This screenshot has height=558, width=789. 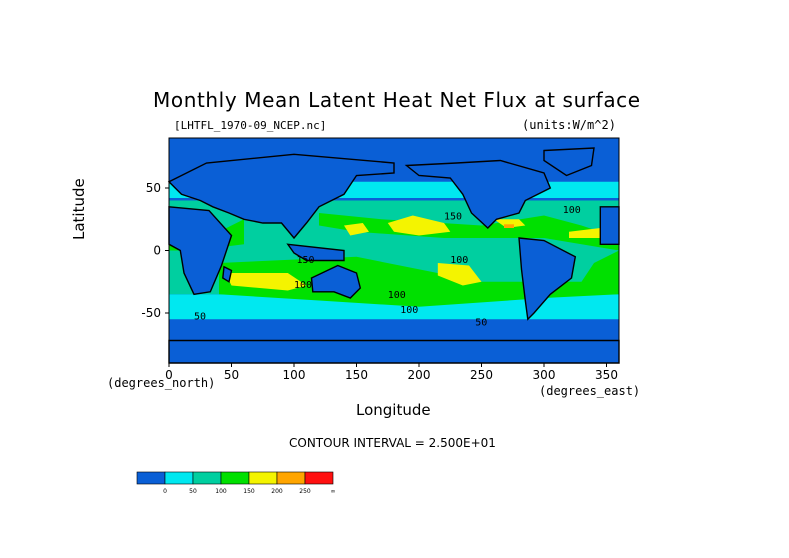 I want to click on x-tick-label: 50, so click(x=231, y=375).